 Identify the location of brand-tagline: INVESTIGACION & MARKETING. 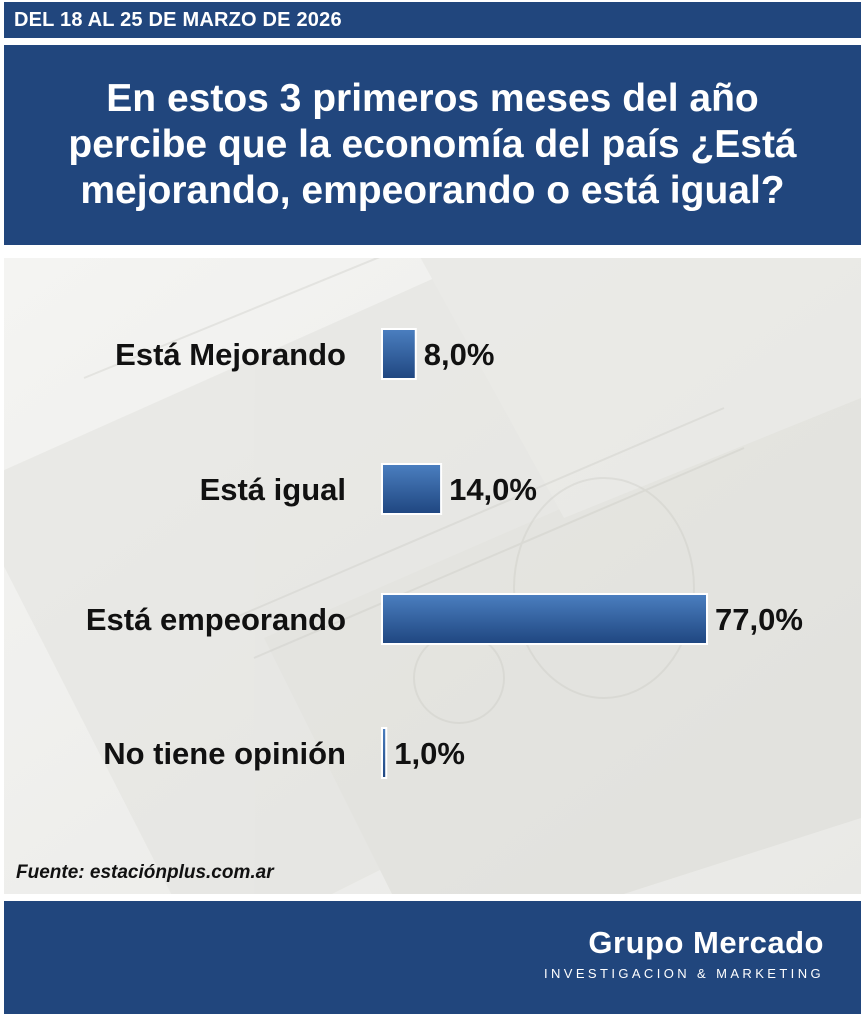
(683, 973).